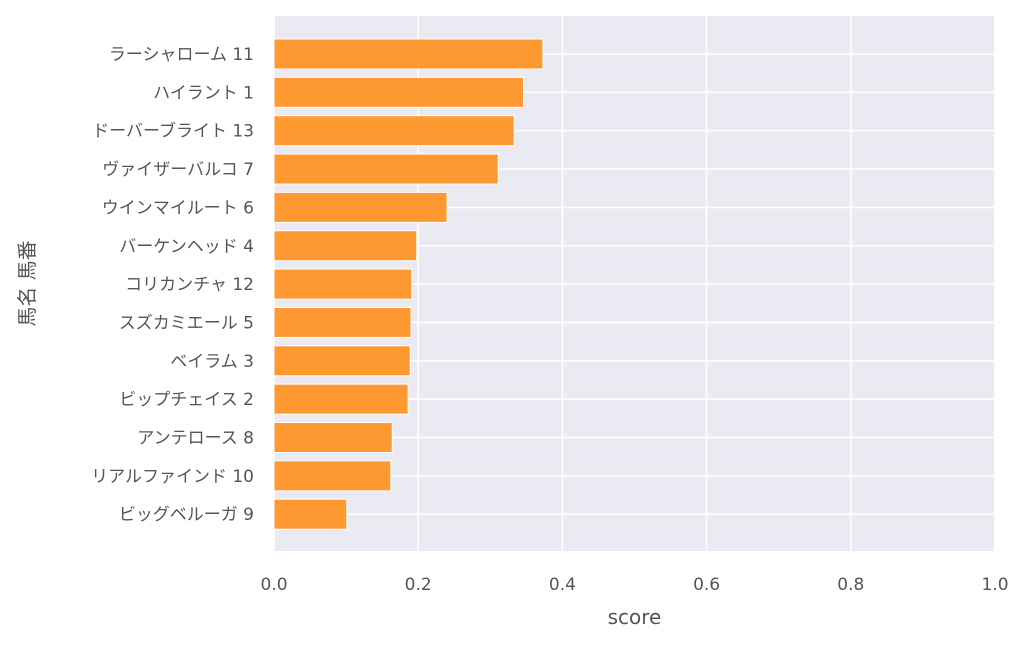  Describe the element at coordinates (186, 247) in the screenshot. I see `category-label: バーケンヘッド 4` at that location.